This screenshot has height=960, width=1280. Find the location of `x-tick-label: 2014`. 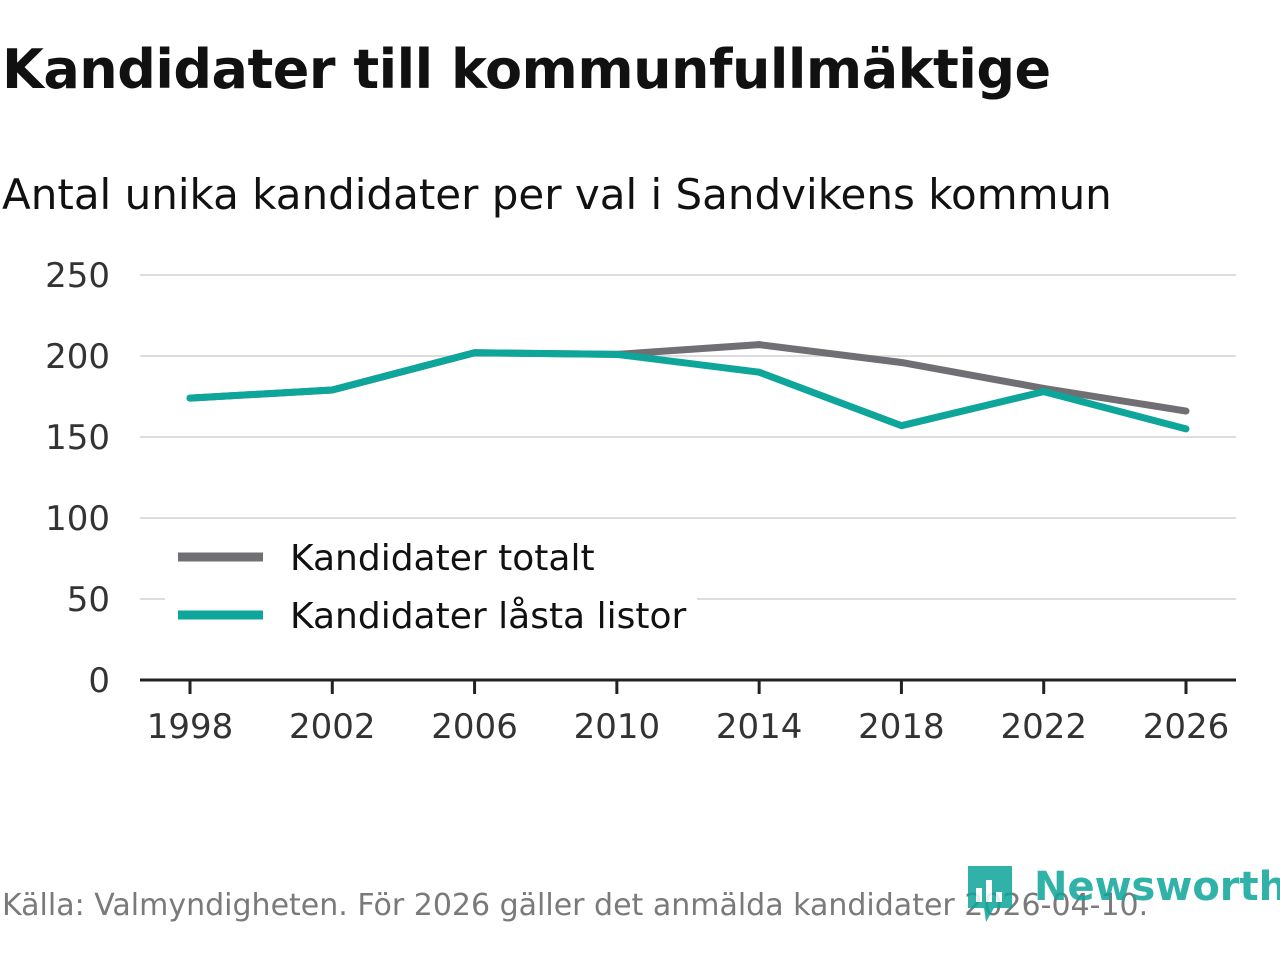

x-tick-label: 2014 is located at coordinates (759, 727).